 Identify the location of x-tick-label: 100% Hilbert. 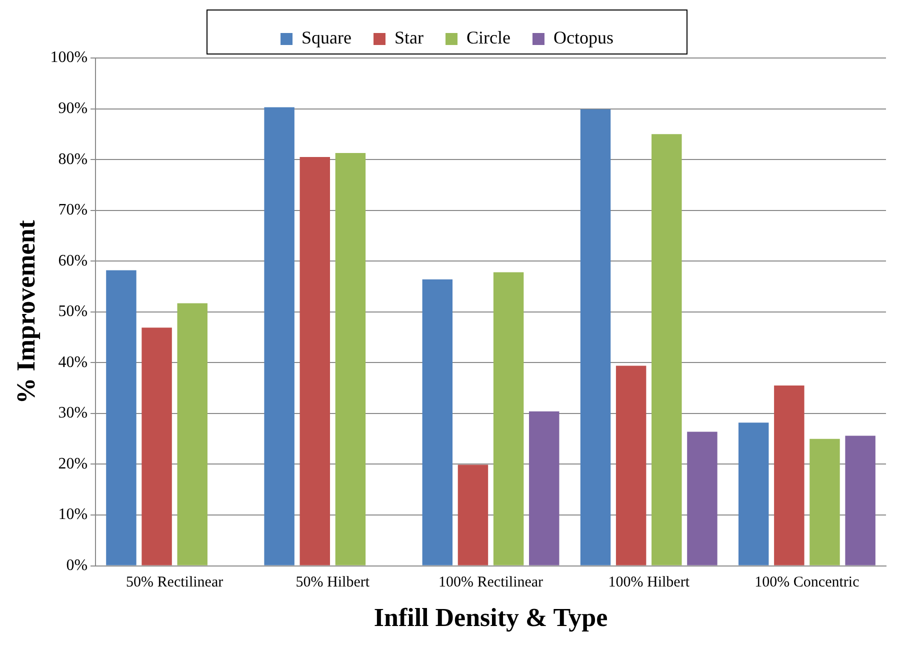
(649, 582).